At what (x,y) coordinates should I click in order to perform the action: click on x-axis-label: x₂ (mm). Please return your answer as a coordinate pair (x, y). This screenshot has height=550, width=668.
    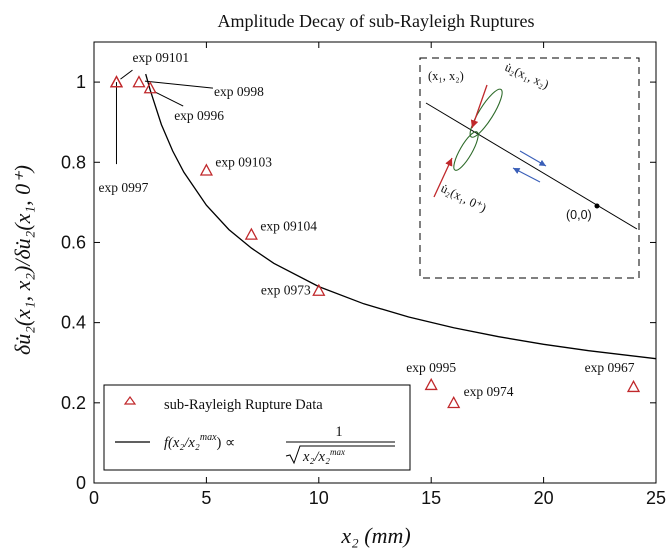
    Looking at the image, I should click on (375, 535).